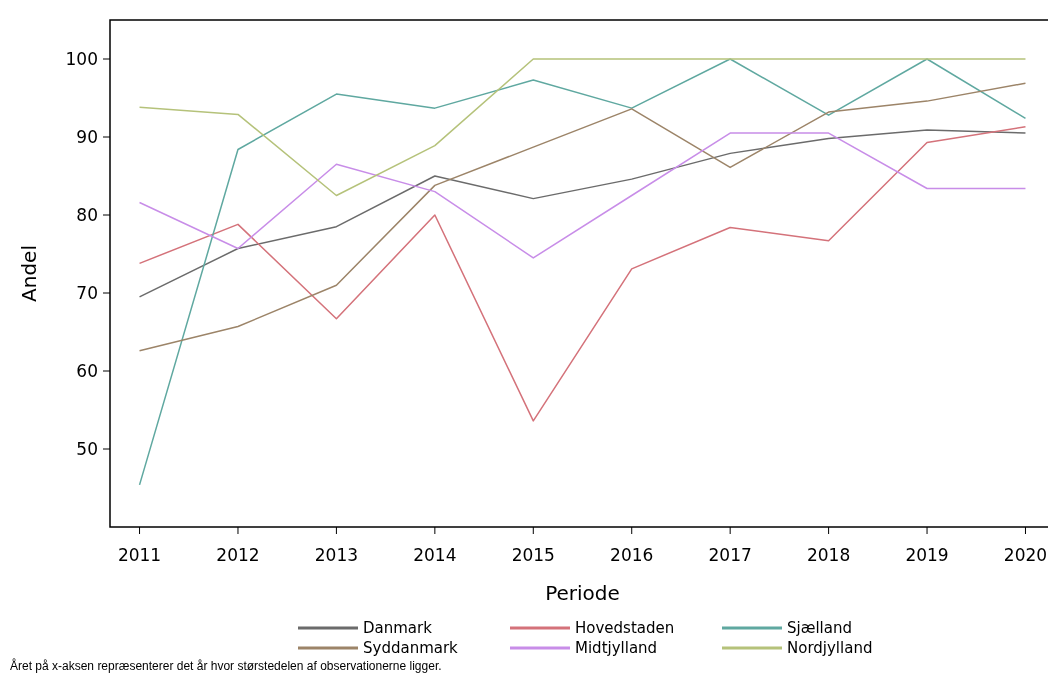 The image size is (1056, 683). What do you see at coordinates (411, 648) in the screenshot?
I see `legend-label: Syddanmark` at bounding box center [411, 648].